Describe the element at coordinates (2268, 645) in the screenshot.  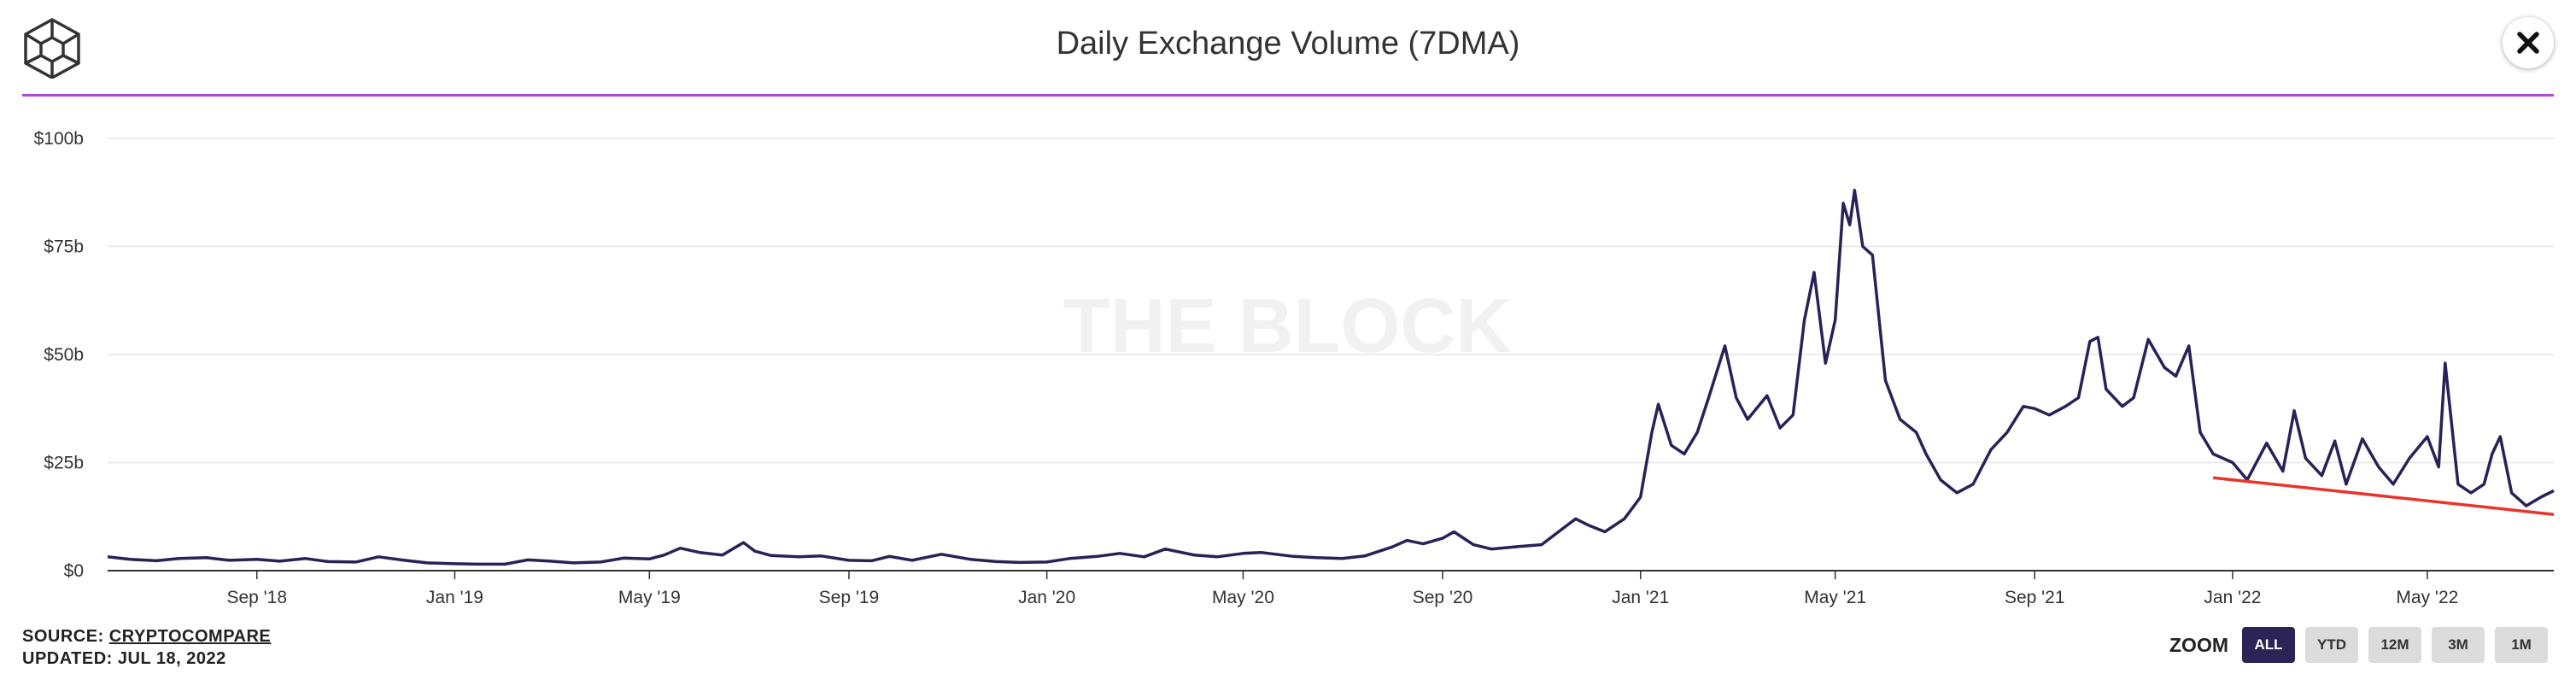
I see `zoom-all-button: ALL` at that location.